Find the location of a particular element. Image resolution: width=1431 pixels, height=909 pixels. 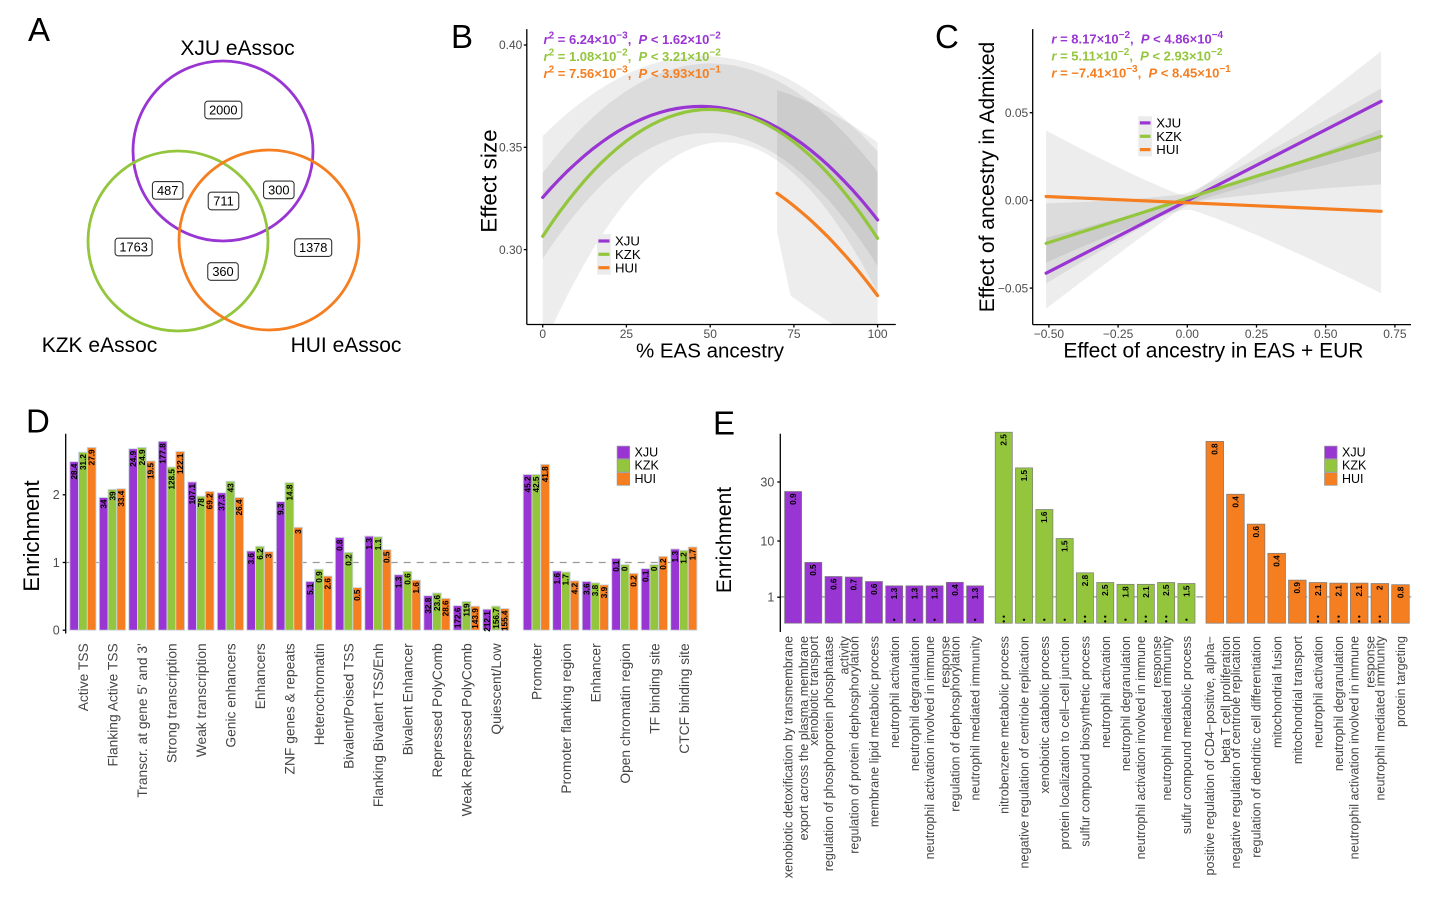

svg-text: 23.6 is located at coordinates (437, 603).